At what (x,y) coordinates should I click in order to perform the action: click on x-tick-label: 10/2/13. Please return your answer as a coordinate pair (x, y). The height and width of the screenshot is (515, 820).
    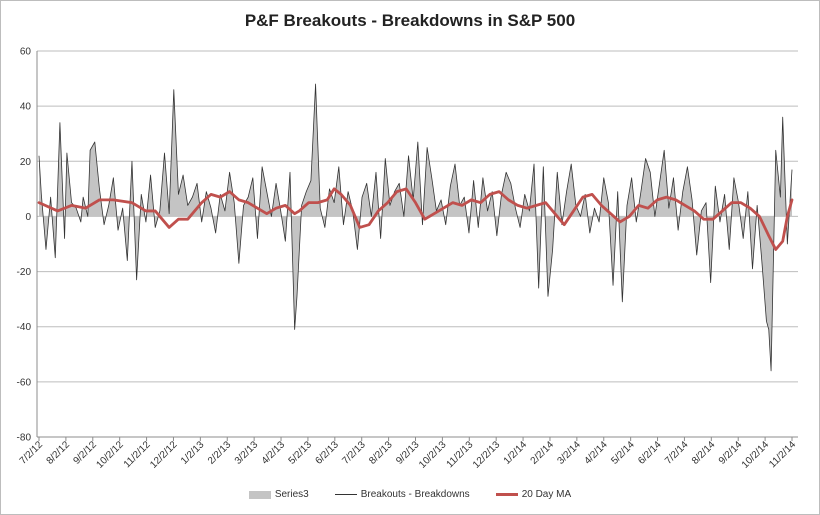
    Looking at the image, I should click on (433, 455).